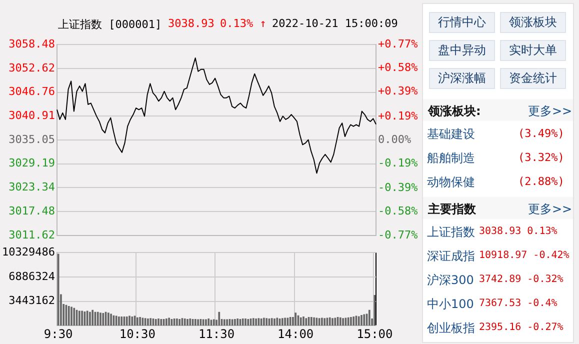  What do you see at coordinates (398, 43) in the screenshot?
I see `y2-tick-label: +0.77%` at bounding box center [398, 43].